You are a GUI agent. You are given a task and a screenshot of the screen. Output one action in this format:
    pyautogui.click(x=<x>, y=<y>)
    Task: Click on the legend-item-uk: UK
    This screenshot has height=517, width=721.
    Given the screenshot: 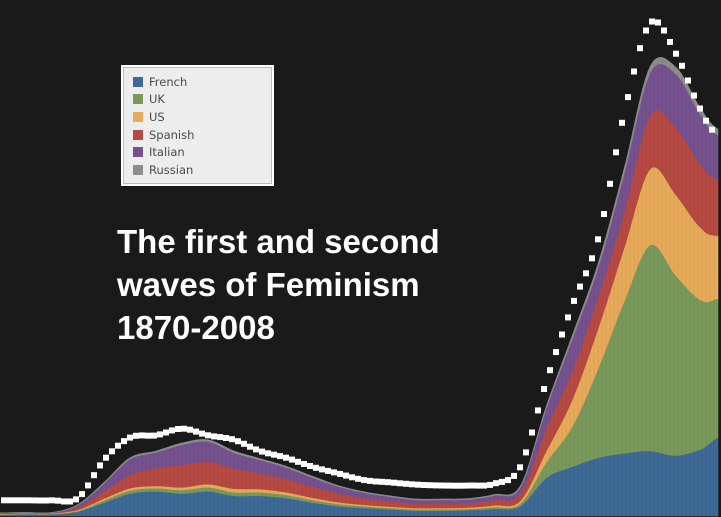 What is the action you would take?
    pyautogui.click(x=202, y=100)
    